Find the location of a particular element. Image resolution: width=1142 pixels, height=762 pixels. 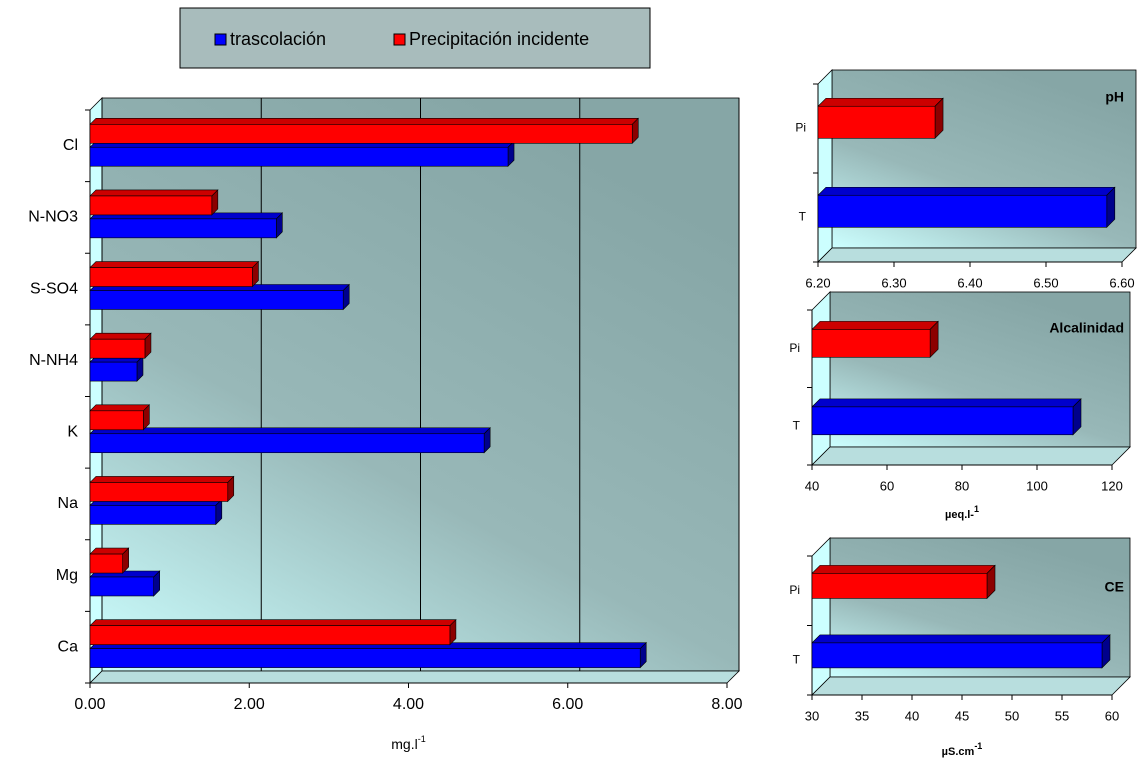

legend-label: trascolación is located at coordinates (278, 39).